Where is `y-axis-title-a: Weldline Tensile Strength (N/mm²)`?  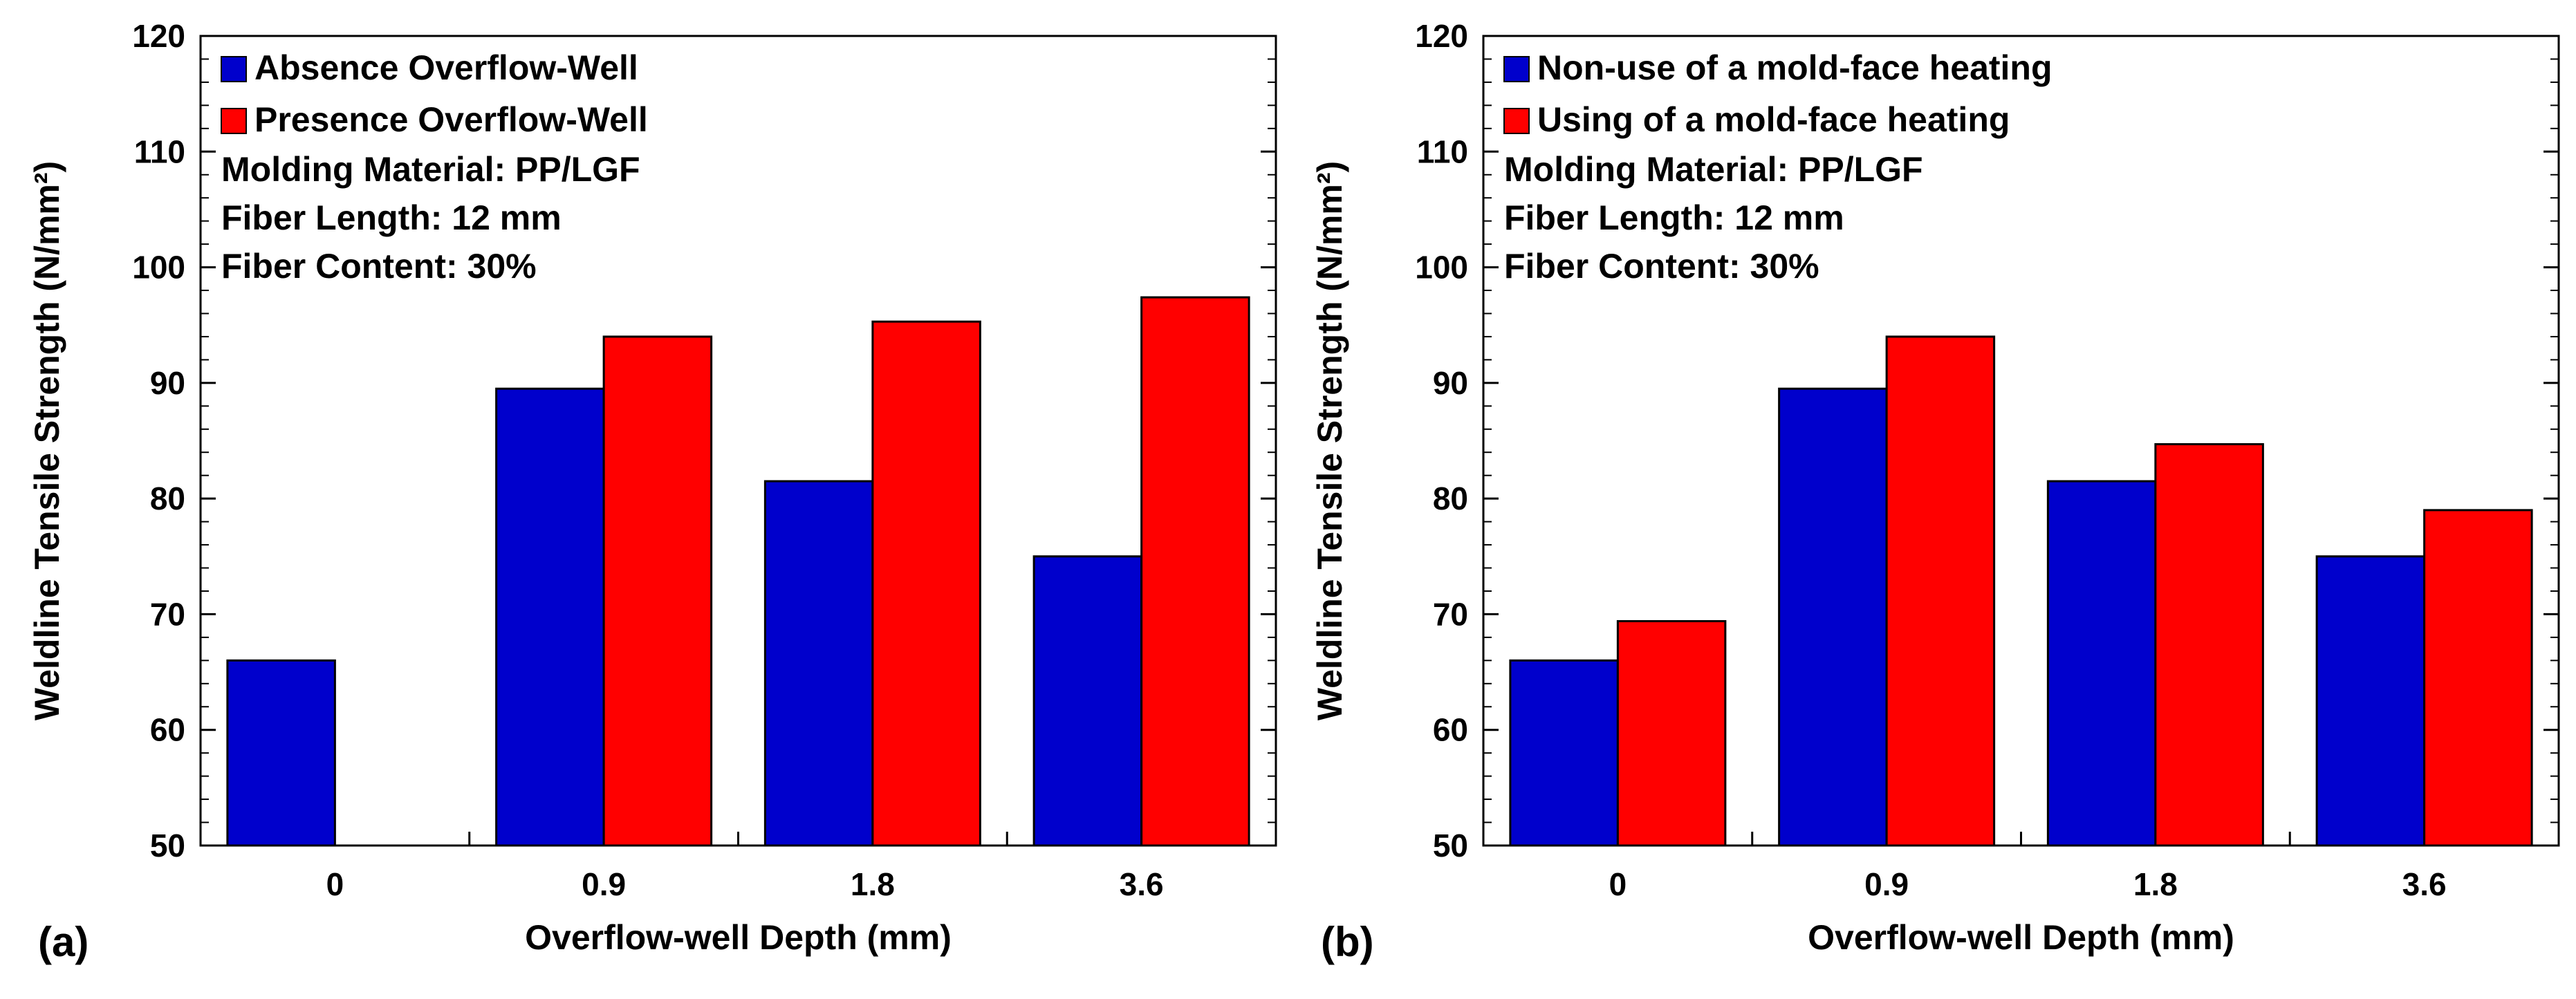
y-axis-title-a: Weldline Tensile Strength (N/mm²) is located at coordinates (47, 440).